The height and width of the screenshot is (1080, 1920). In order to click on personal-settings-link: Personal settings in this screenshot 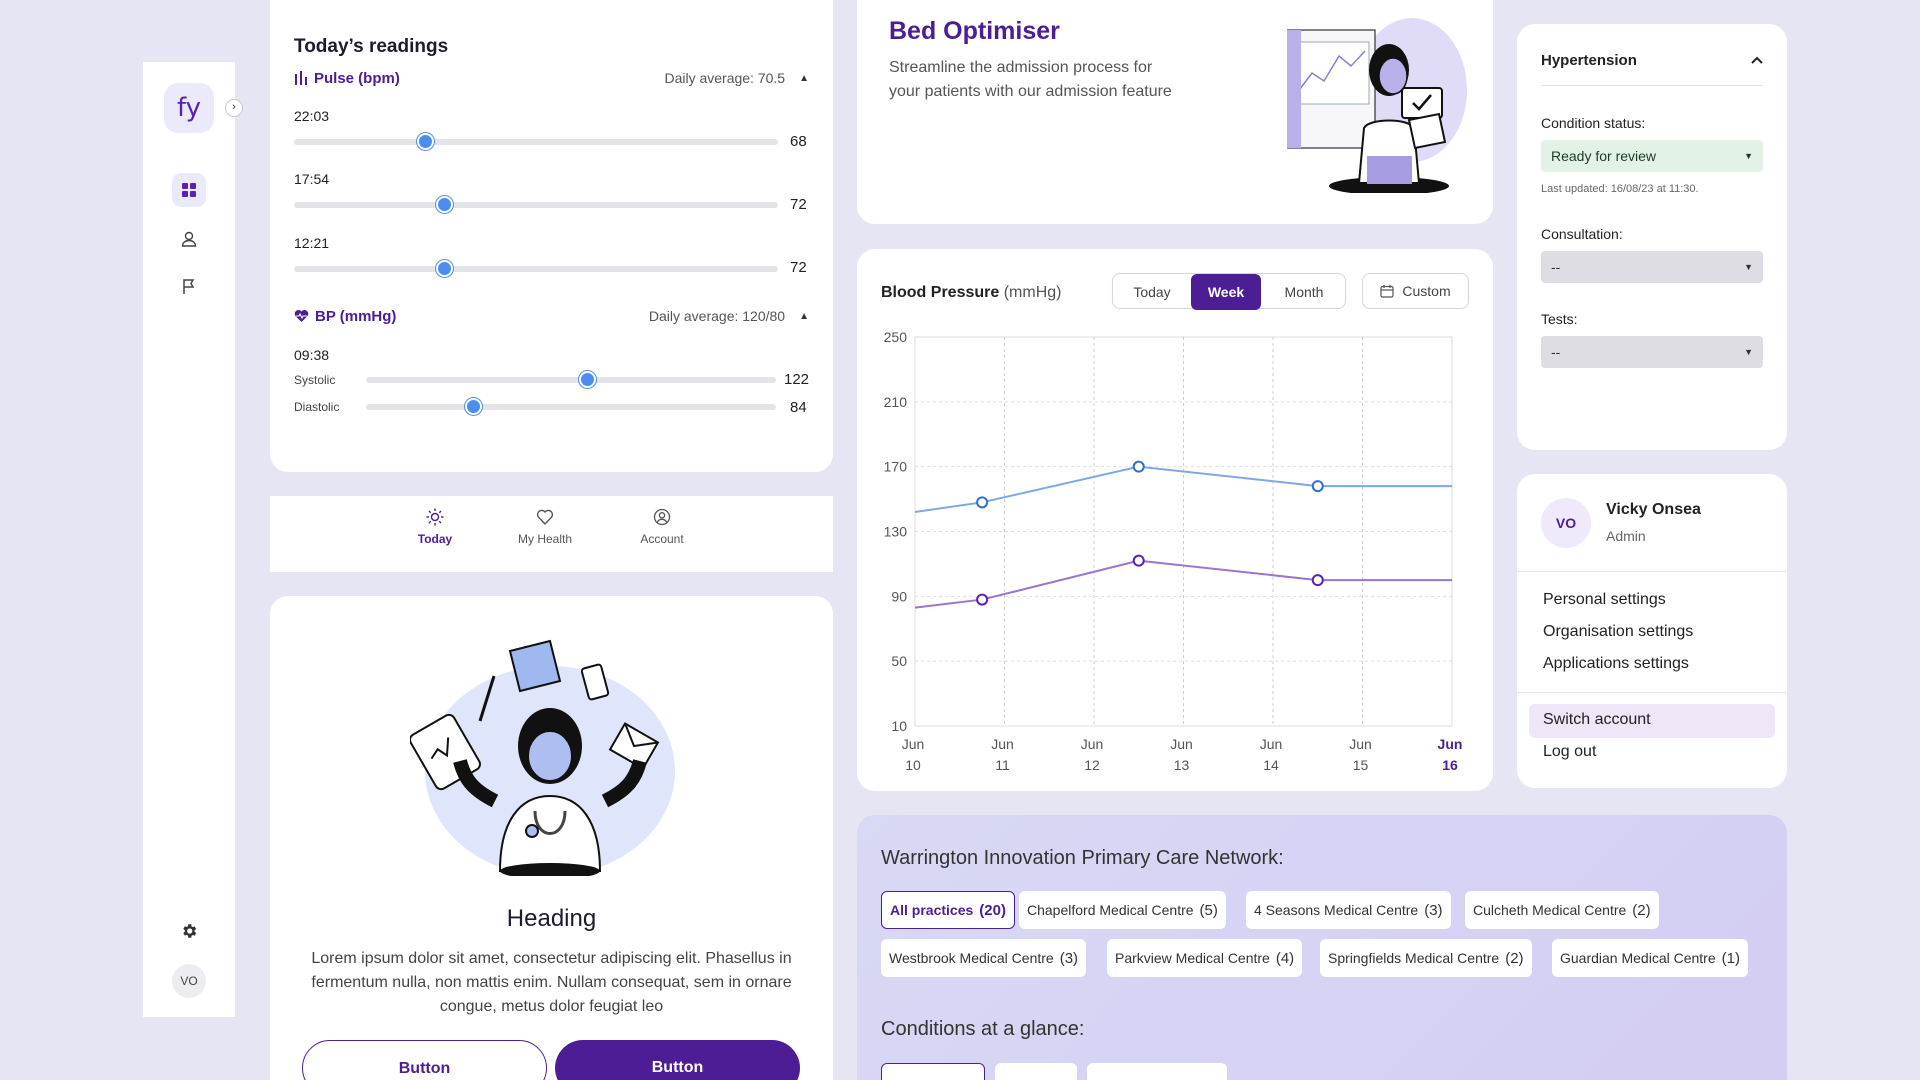, I will do `click(1604, 599)`.